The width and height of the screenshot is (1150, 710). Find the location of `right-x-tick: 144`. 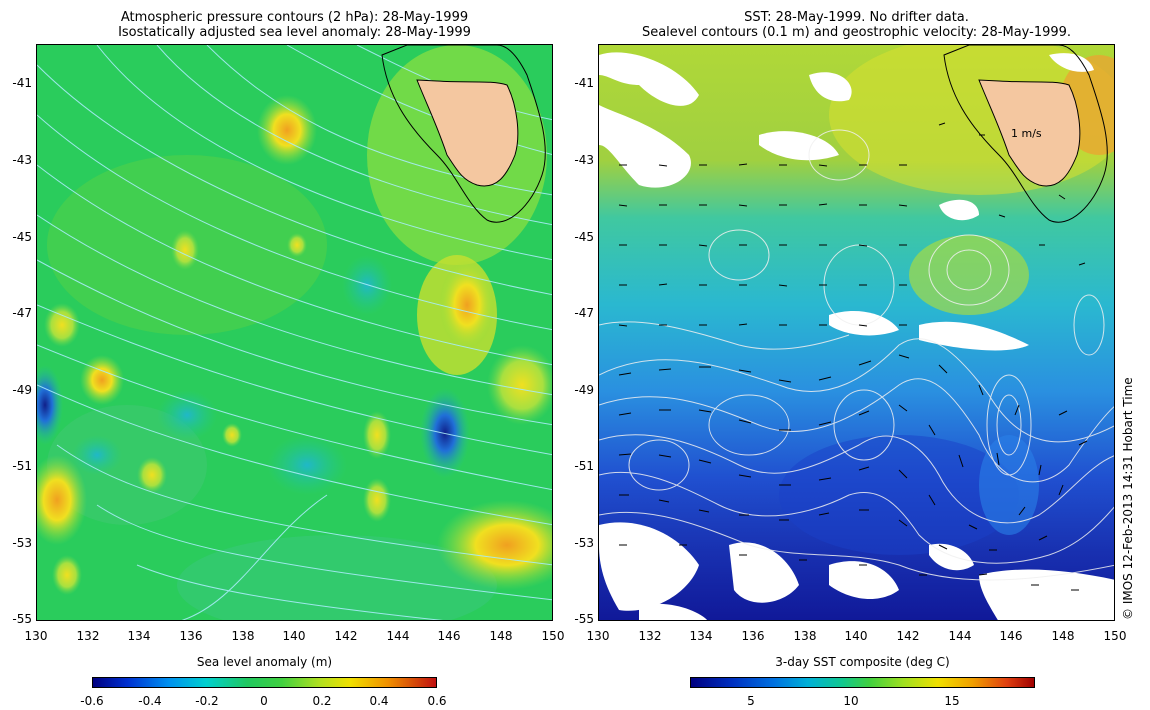

right-x-tick: 144 is located at coordinates (960, 636).